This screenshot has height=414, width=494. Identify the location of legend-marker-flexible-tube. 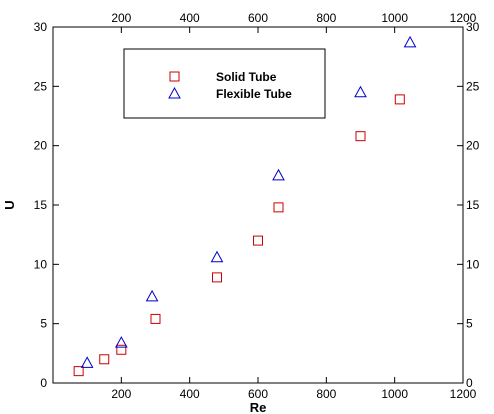
(174, 92).